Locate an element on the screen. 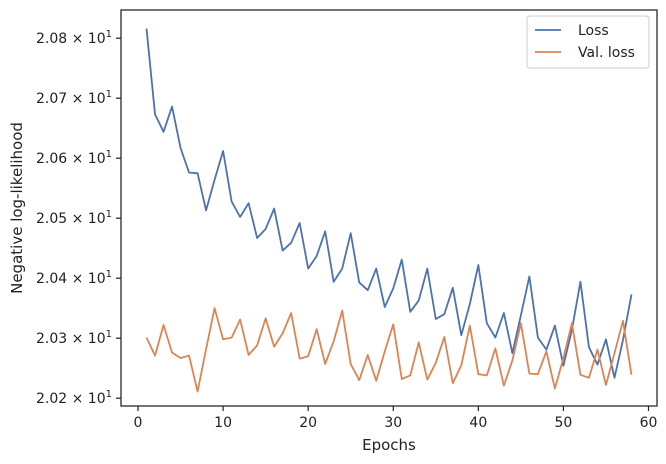  y-axis-label: Negative log-likelihood is located at coordinates (17, 208).